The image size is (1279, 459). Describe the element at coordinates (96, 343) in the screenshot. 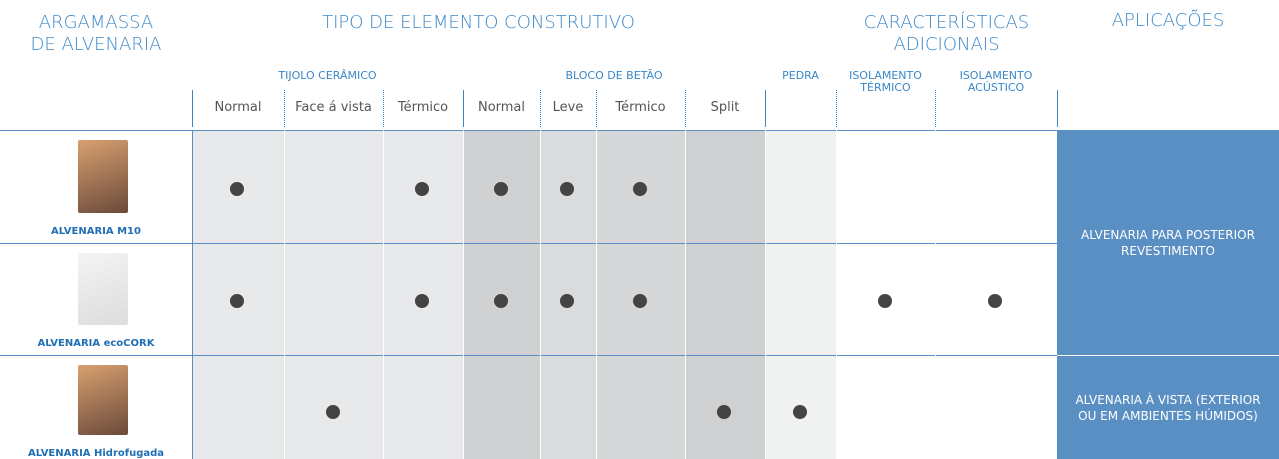

I see `product-label: ALVENARIA ecoCORK` at that location.